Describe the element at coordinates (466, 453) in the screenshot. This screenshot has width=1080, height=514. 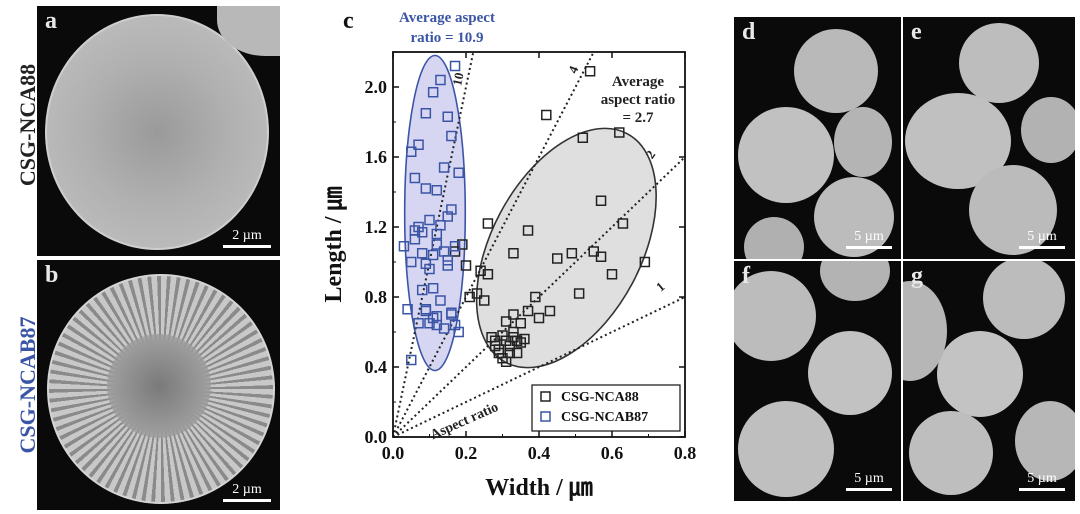
I see `x-tick-label: 0.2` at that location.